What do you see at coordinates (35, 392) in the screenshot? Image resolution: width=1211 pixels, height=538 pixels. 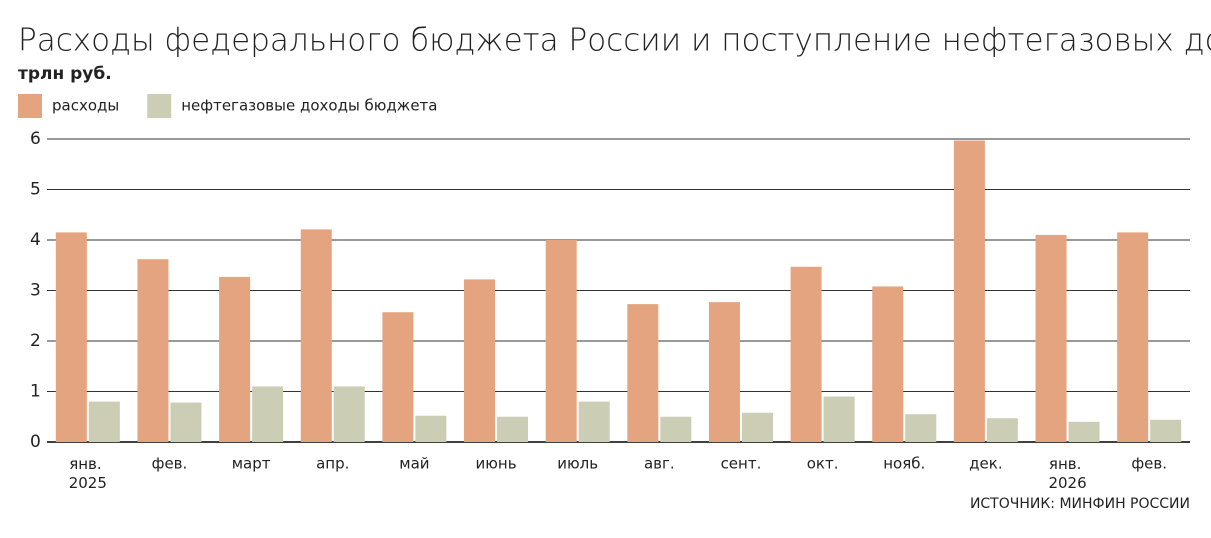 I see `y-tick-label: 1` at bounding box center [35, 392].